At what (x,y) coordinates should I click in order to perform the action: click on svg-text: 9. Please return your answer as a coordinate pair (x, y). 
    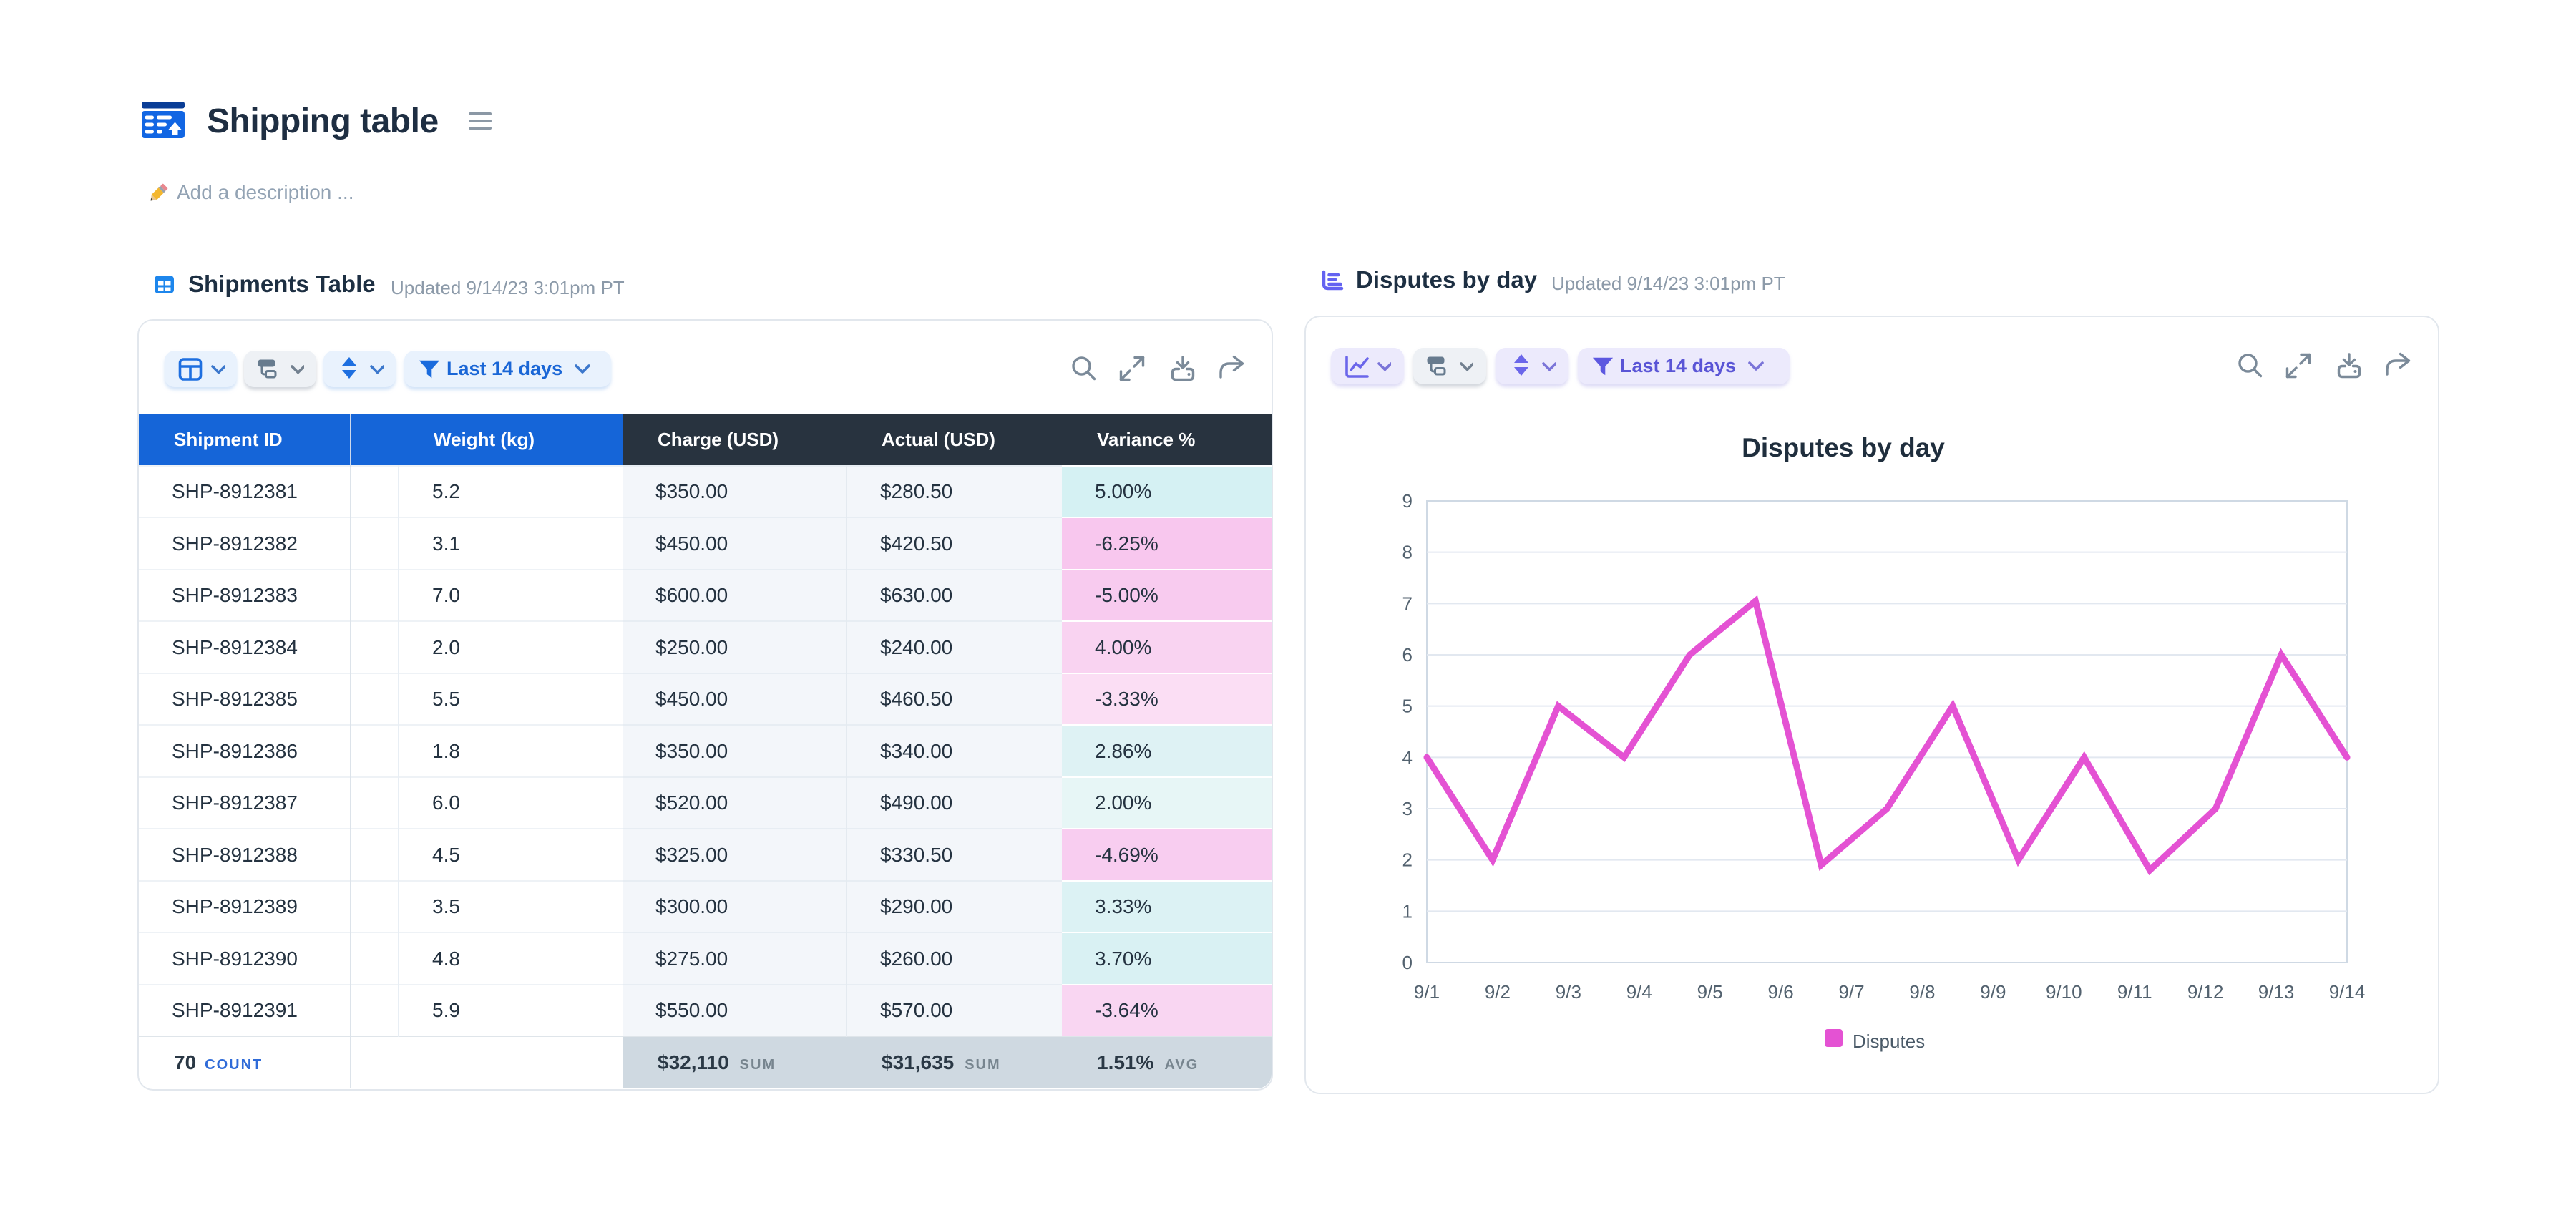
    Looking at the image, I should click on (1407, 501).